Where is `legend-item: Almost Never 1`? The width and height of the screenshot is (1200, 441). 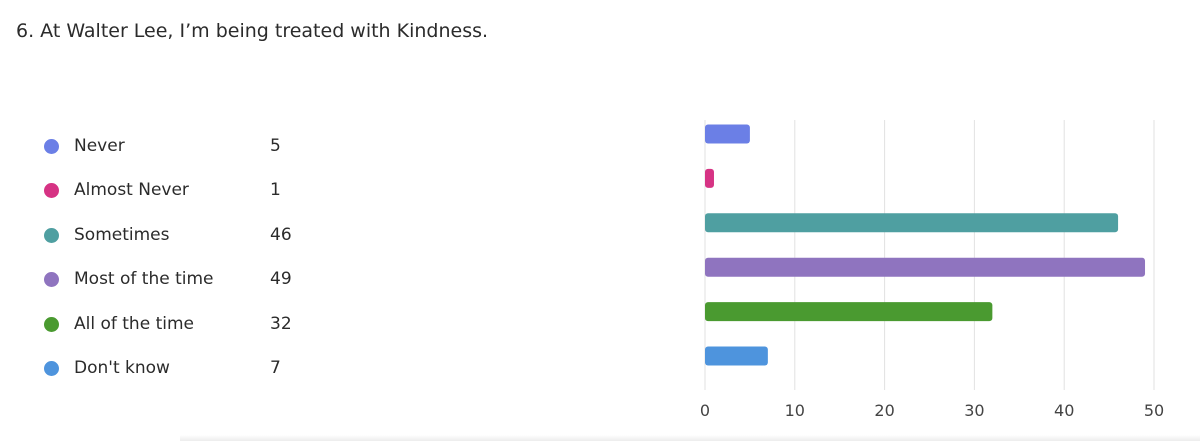 legend-item: Almost Never 1 is located at coordinates (194, 190).